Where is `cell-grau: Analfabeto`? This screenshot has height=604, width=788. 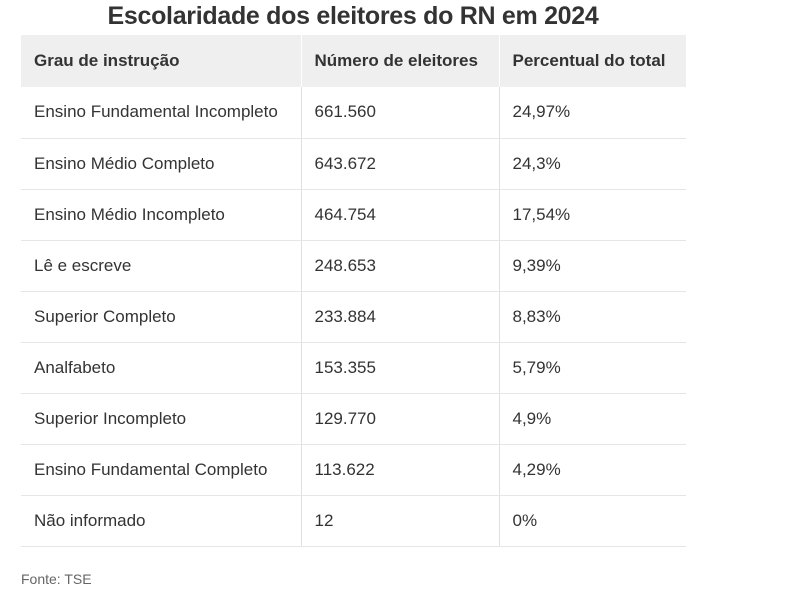 cell-grau: Analfabeto is located at coordinates (161, 368).